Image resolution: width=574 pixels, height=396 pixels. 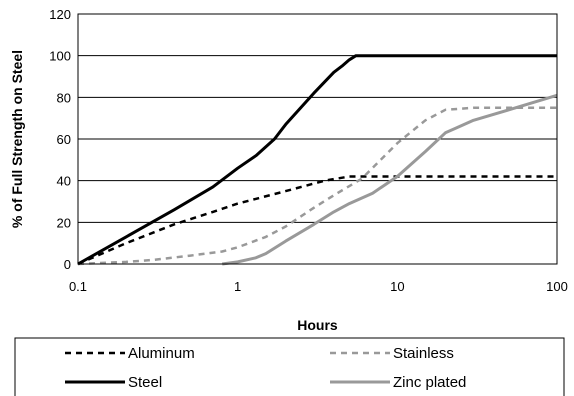 I want to click on y-tick-label: 60, so click(x=64, y=139).